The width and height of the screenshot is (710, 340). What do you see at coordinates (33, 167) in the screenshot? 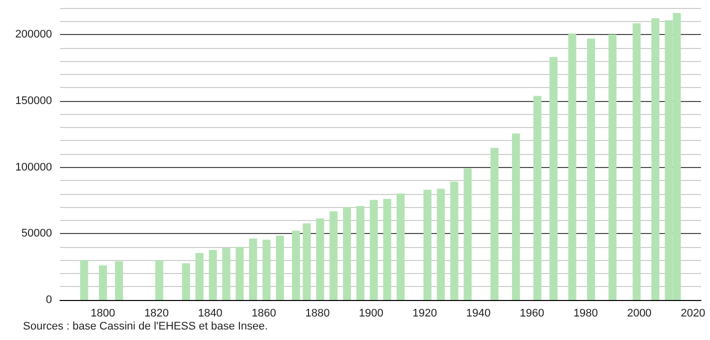
I see `y-tick-label: 100000` at bounding box center [33, 167].